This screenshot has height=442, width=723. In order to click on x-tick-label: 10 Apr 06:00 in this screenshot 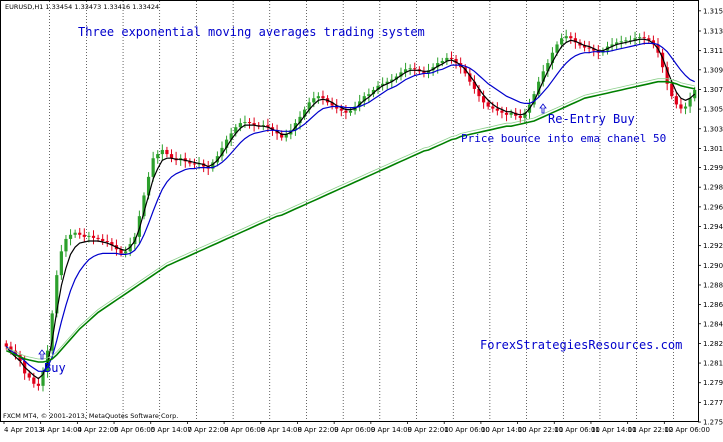, I will do `click(467, 430)`.